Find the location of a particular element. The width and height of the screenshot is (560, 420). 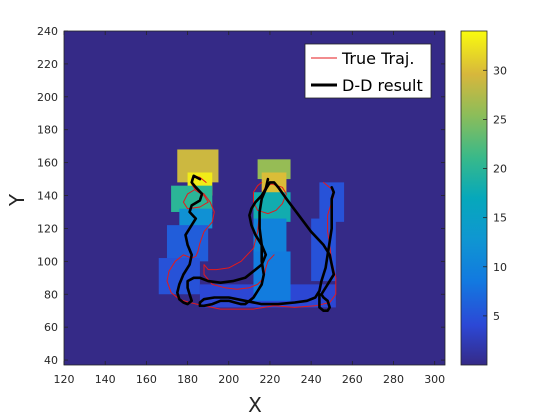

colorbar-ticks: 5 10 15 20 25 30 is located at coordinates (495, 193).